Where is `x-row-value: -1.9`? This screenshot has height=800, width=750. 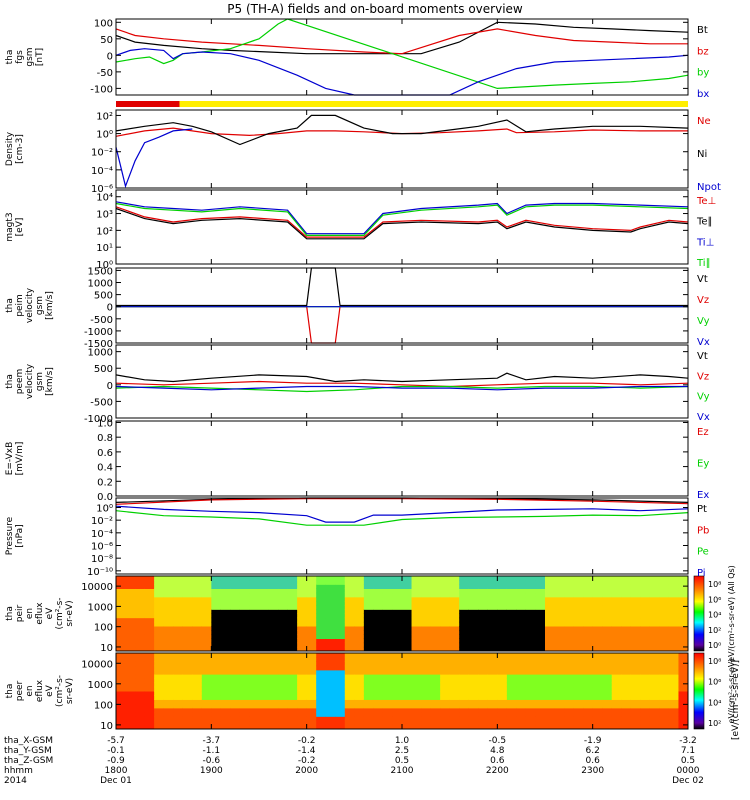 x-row-value: -1.9 is located at coordinates (593, 741).